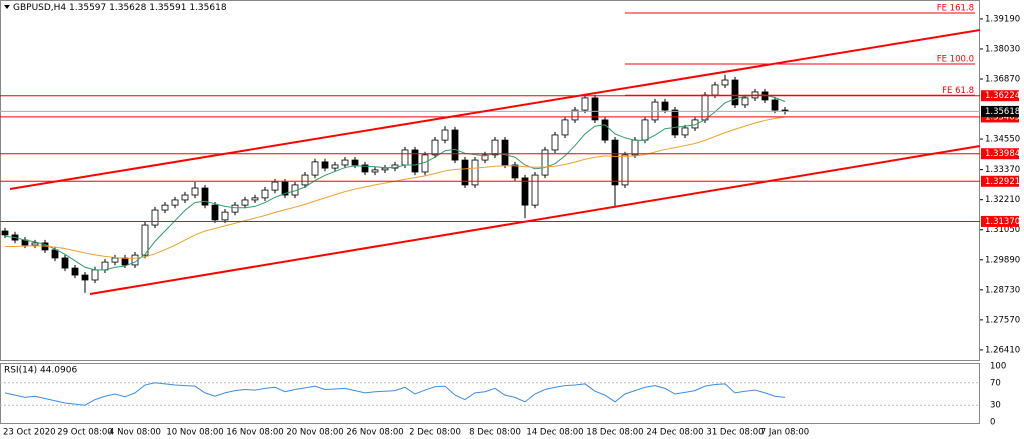 The height and width of the screenshot is (439, 1024). I want to click on y-tick-label: 1.39190, so click(1002, 19).